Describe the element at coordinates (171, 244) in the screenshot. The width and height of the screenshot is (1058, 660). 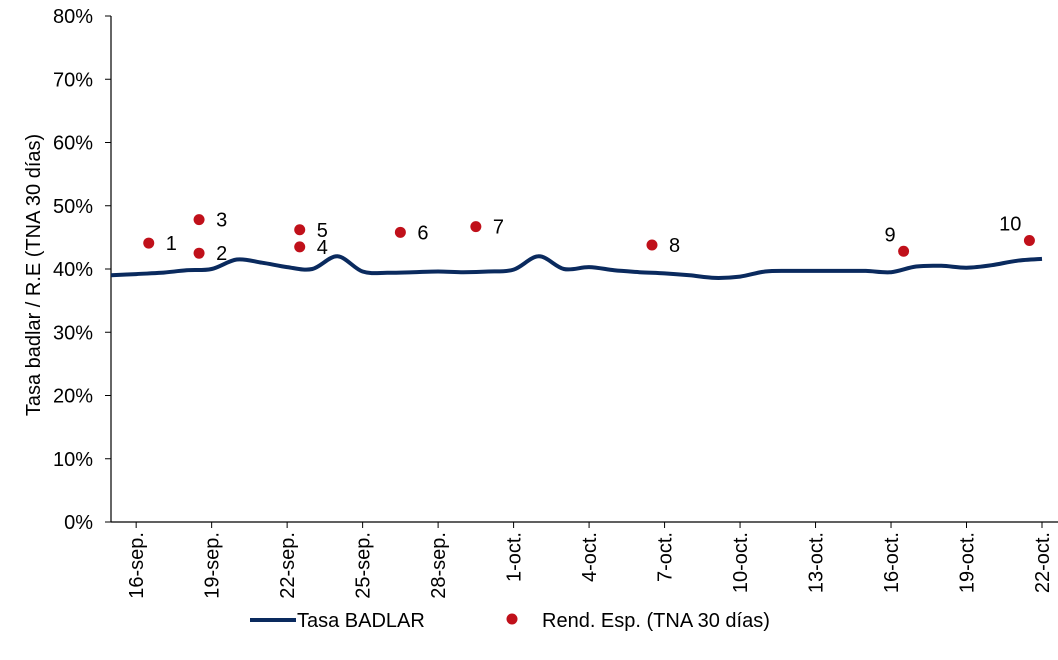
I see `point-label: 1` at that location.